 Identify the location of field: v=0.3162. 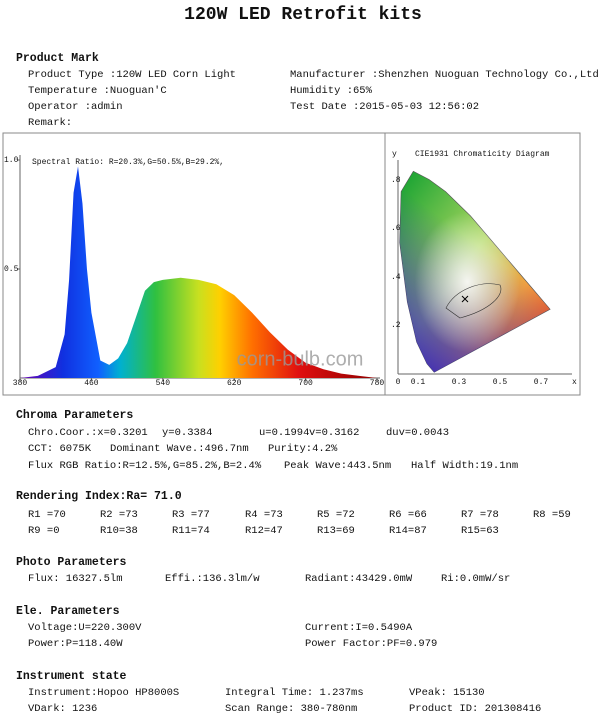
(334, 433).